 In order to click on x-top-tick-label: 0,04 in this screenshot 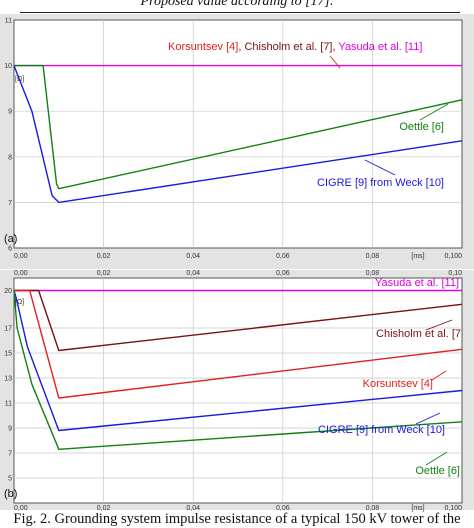, I will do `click(193, 273)`.